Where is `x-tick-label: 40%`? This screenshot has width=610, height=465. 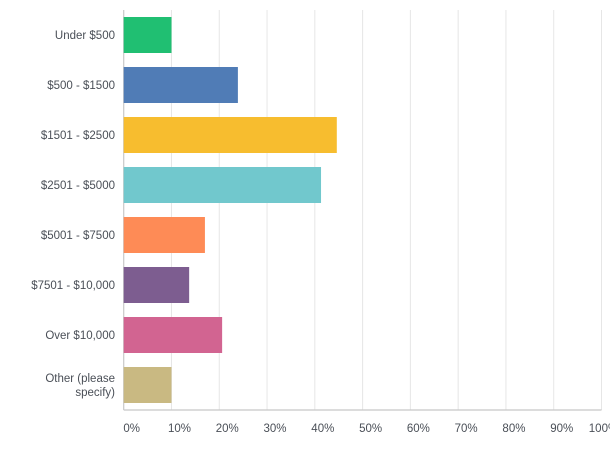 x-tick-label: 40% is located at coordinates (322, 429).